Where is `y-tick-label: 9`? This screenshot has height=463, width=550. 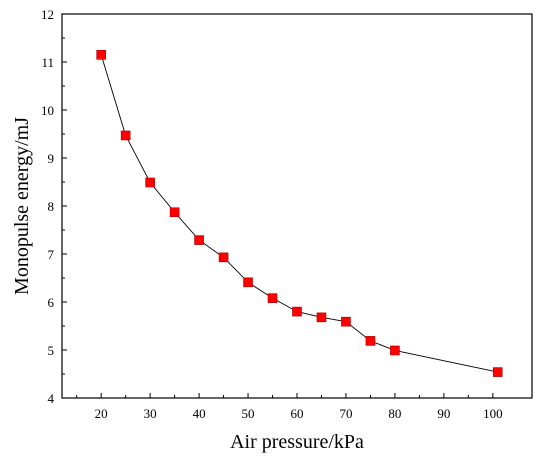
y-tick-label: 9 is located at coordinates (51, 158).